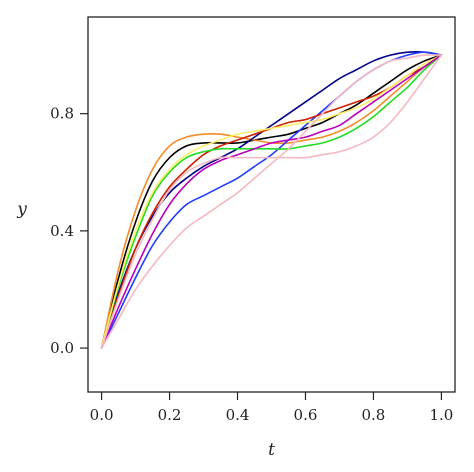 This screenshot has width=474, height=472. I want to click on y-tick-label: 0.0, so click(62, 348).